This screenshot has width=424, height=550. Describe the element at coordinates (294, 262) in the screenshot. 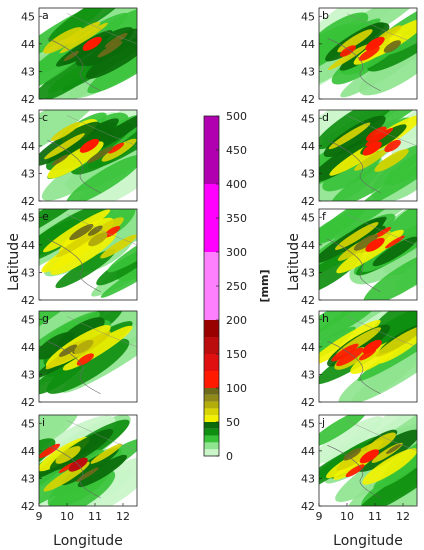

I see `y-axis-label-right: Latitude` at that location.